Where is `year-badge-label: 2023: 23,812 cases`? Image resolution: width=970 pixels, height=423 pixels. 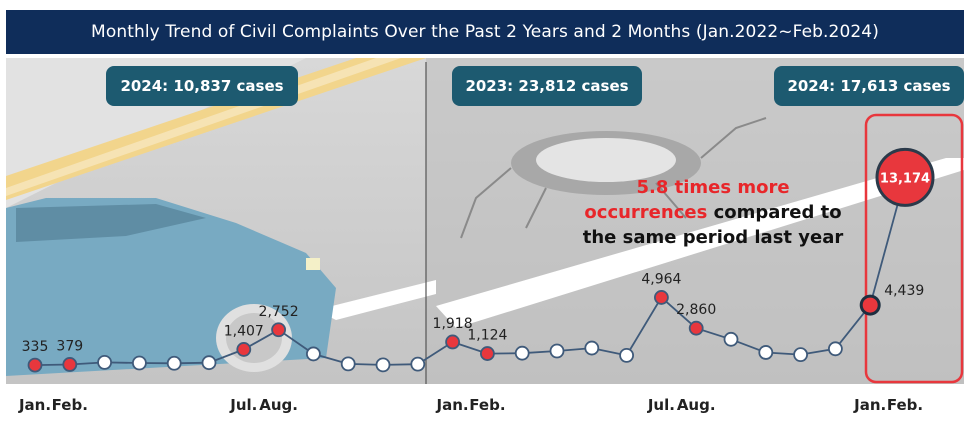 year-badge-label: 2023: 23,812 cases is located at coordinates (547, 86).